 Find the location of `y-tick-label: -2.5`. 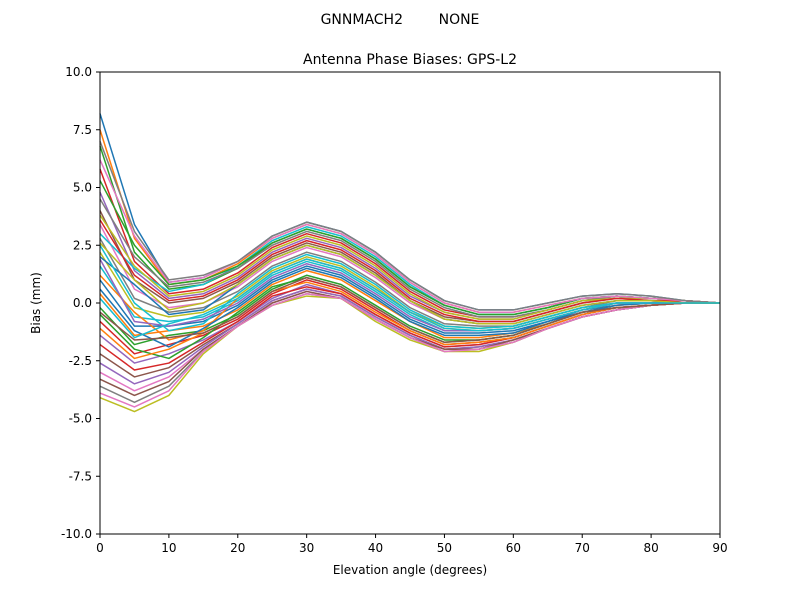

y-tick-label: -2.5 is located at coordinates (80, 361).